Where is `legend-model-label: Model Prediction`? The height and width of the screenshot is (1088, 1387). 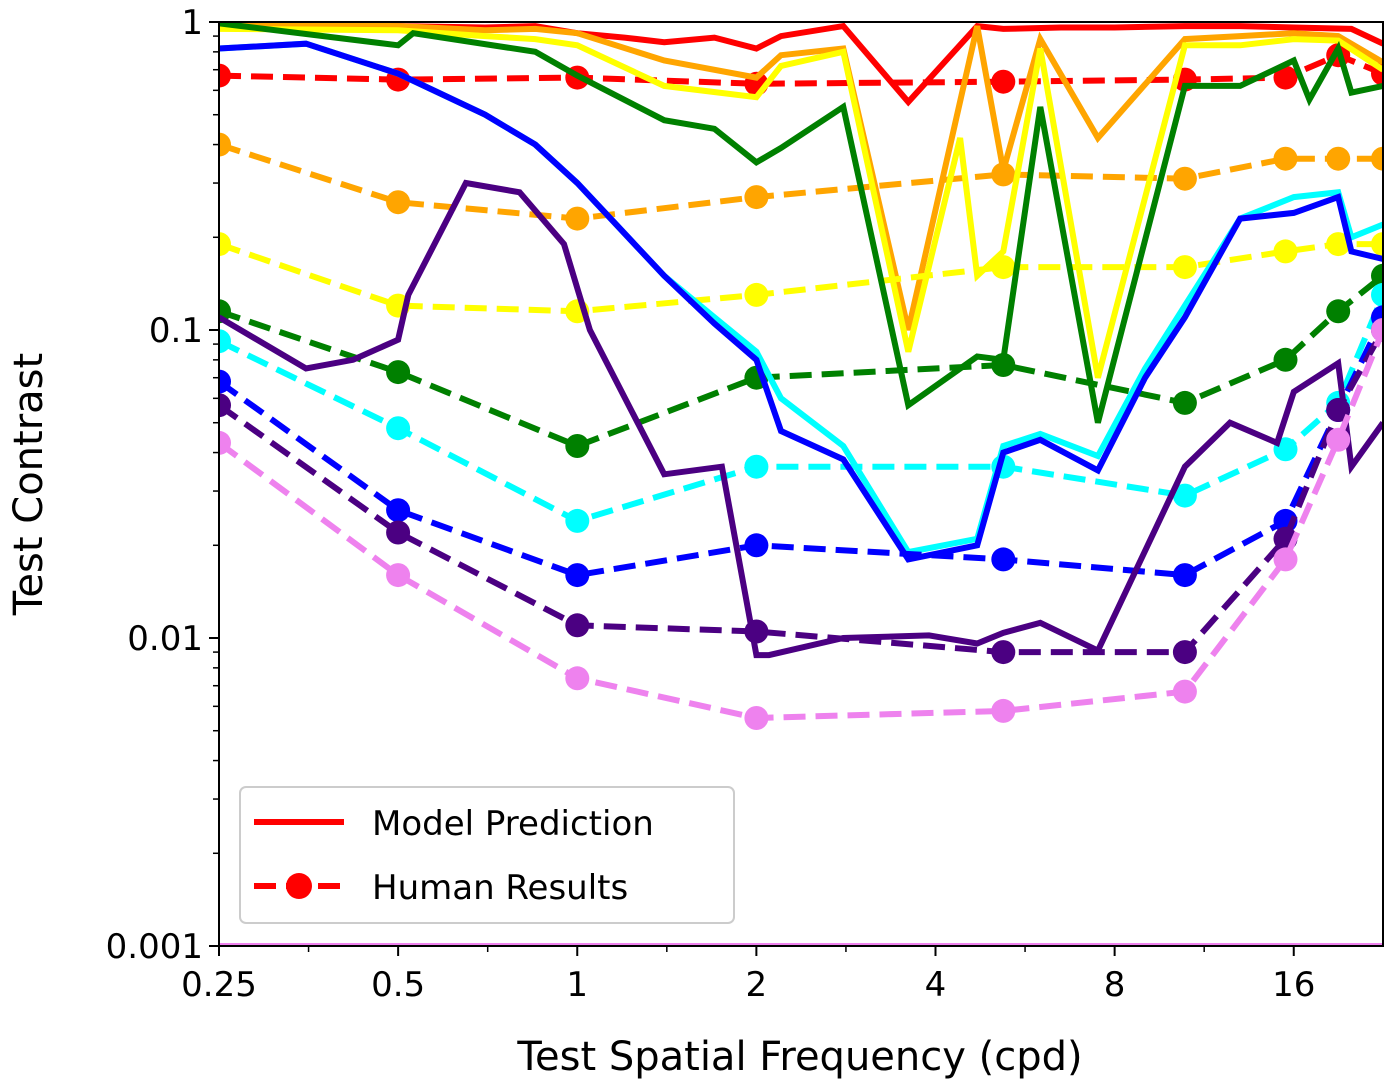 legend-model-label: Model Prediction is located at coordinates (513, 824).